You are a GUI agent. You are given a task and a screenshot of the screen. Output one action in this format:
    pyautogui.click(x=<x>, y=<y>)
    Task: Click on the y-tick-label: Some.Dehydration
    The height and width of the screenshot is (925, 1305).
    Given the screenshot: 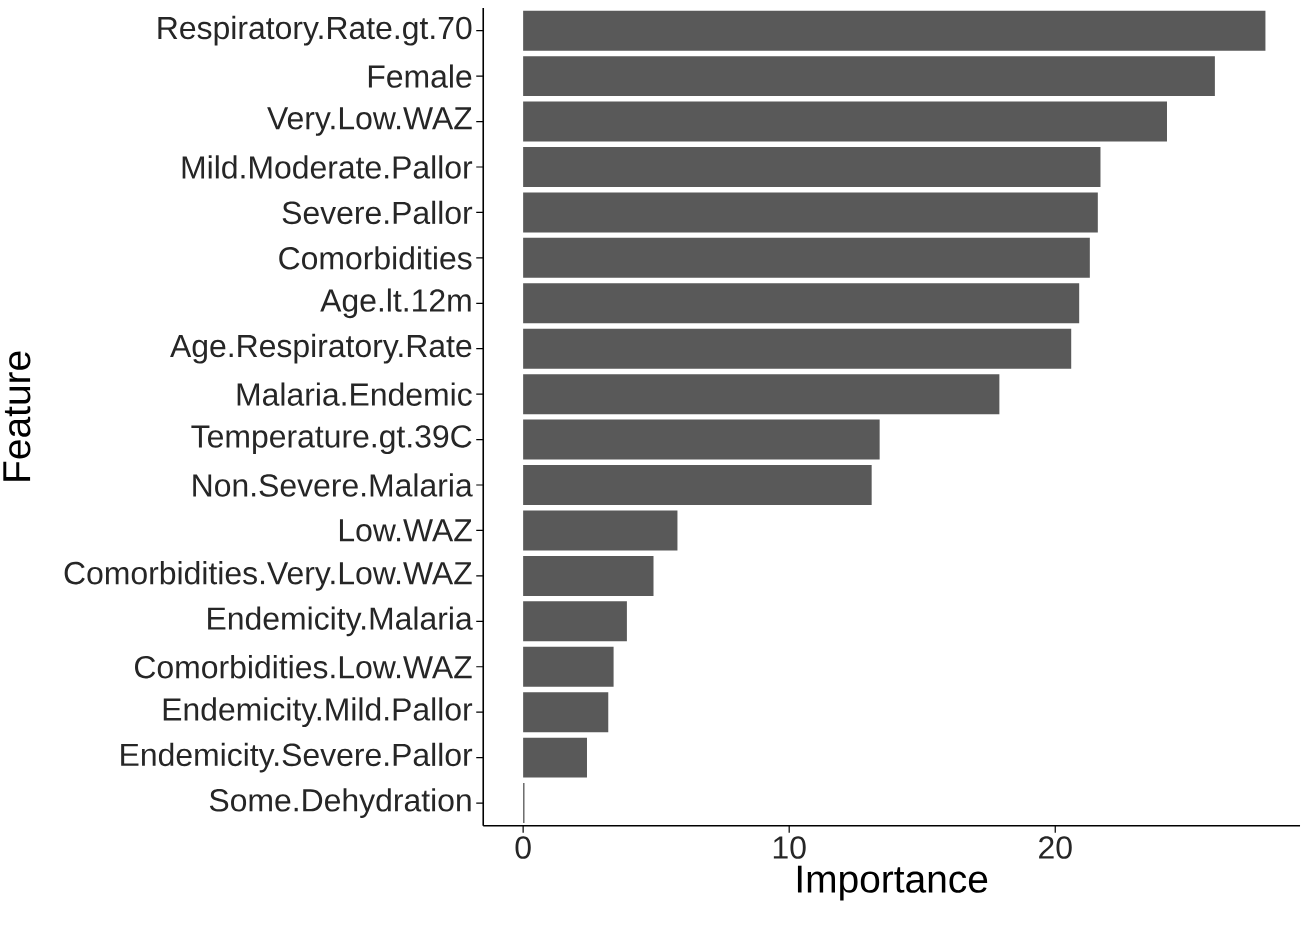 What is the action you would take?
    pyautogui.click(x=340, y=802)
    